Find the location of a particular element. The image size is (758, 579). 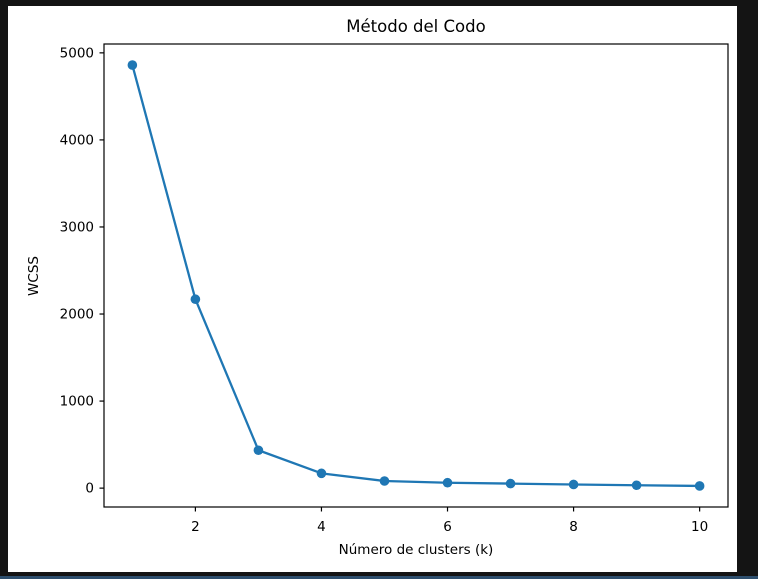

y-tick-label: 5000 is located at coordinates (77, 53).